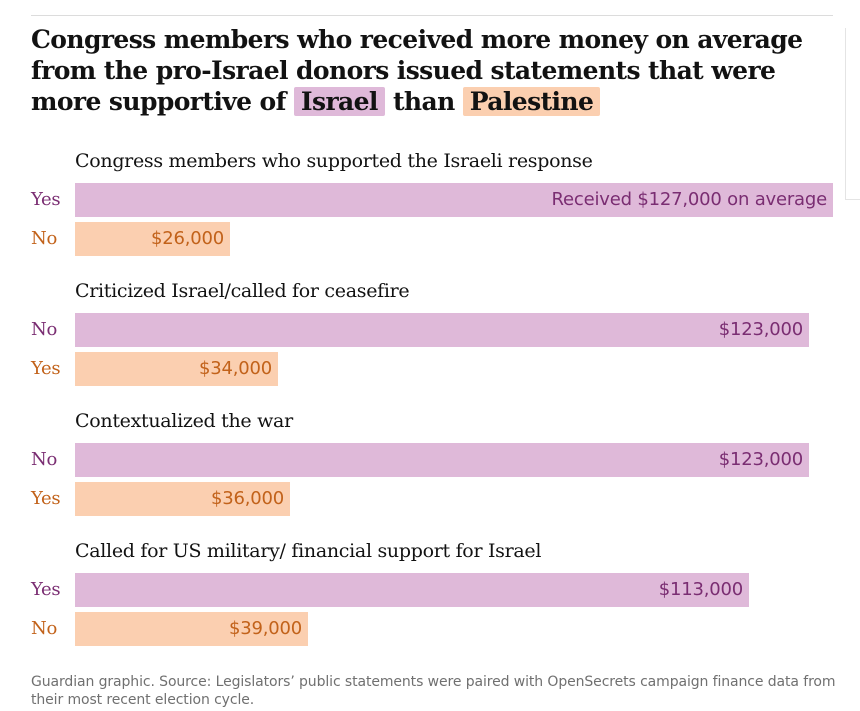  Describe the element at coordinates (265, 628) in the screenshot. I see `bar-value-label: $39,000` at that location.